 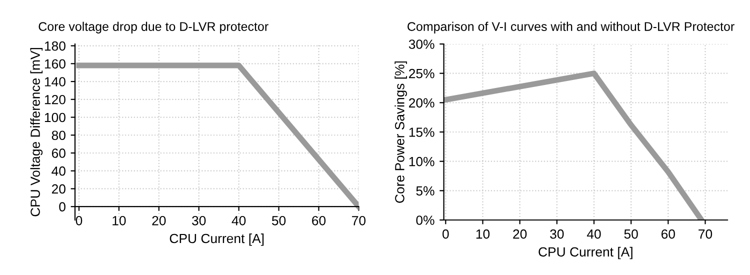 What do you see at coordinates (571, 28) in the screenshot?
I see `chart-title: Comparison of V-I curves with and without D-LVR Protector` at bounding box center [571, 28].